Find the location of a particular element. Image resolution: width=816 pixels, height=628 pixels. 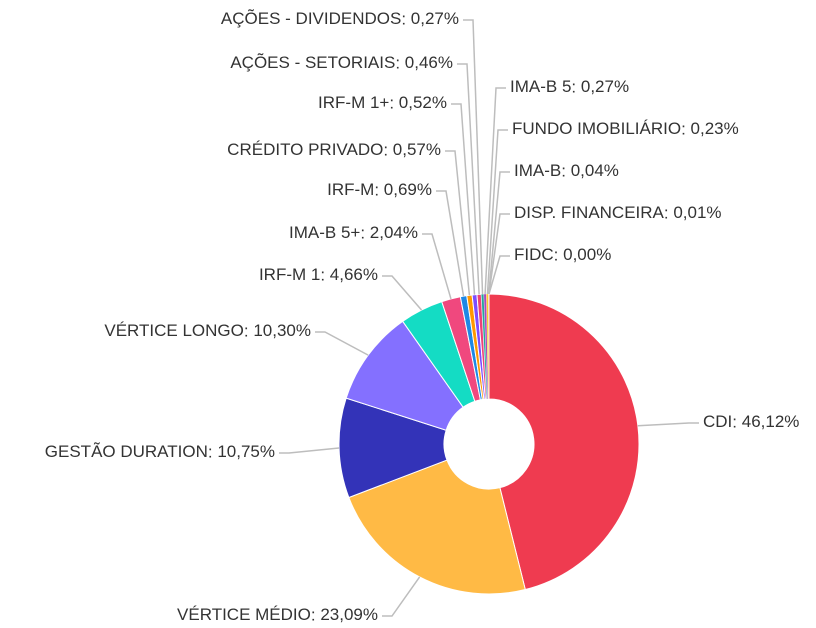

data-label: IMA-B 5: 0,27% is located at coordinates (569, 86).